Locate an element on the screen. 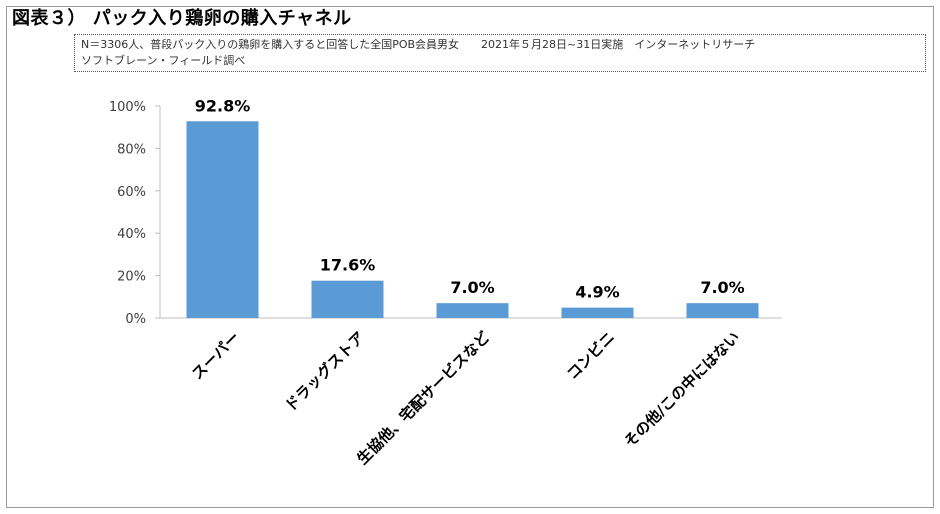  data-label-2: 17.6% is located at coordinates (348, 265).